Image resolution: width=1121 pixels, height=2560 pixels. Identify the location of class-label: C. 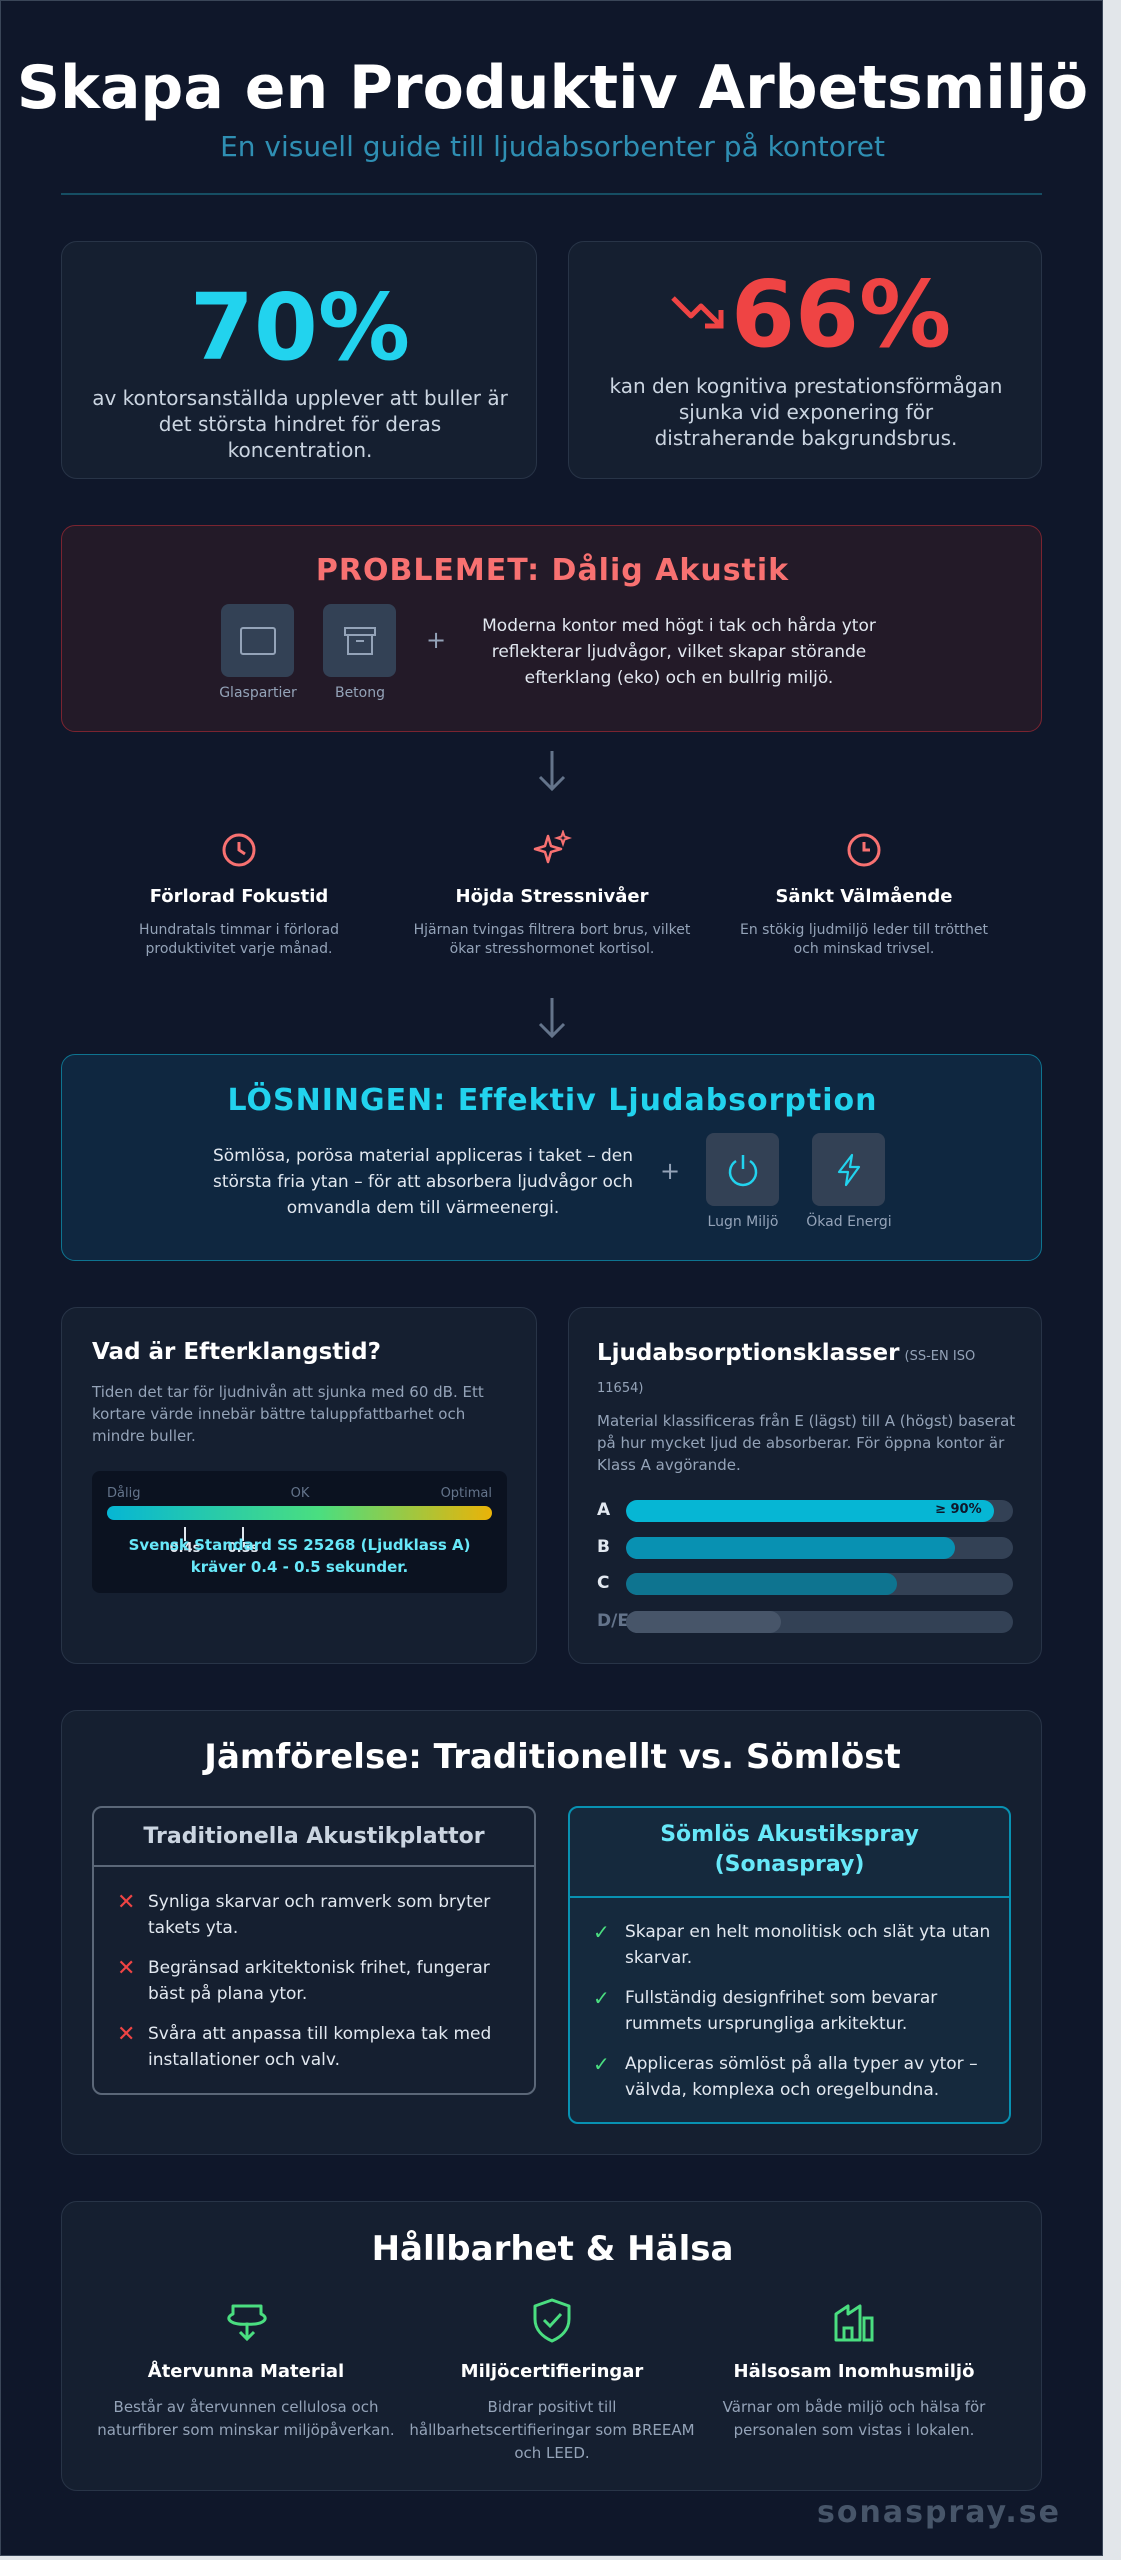
(603, 1583).